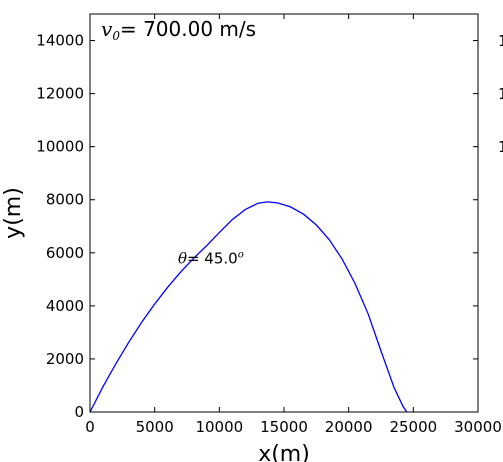 The width and height of the screenshot is (503, 462). I want to click on x-tick-label: 5000, so click(155, 427).